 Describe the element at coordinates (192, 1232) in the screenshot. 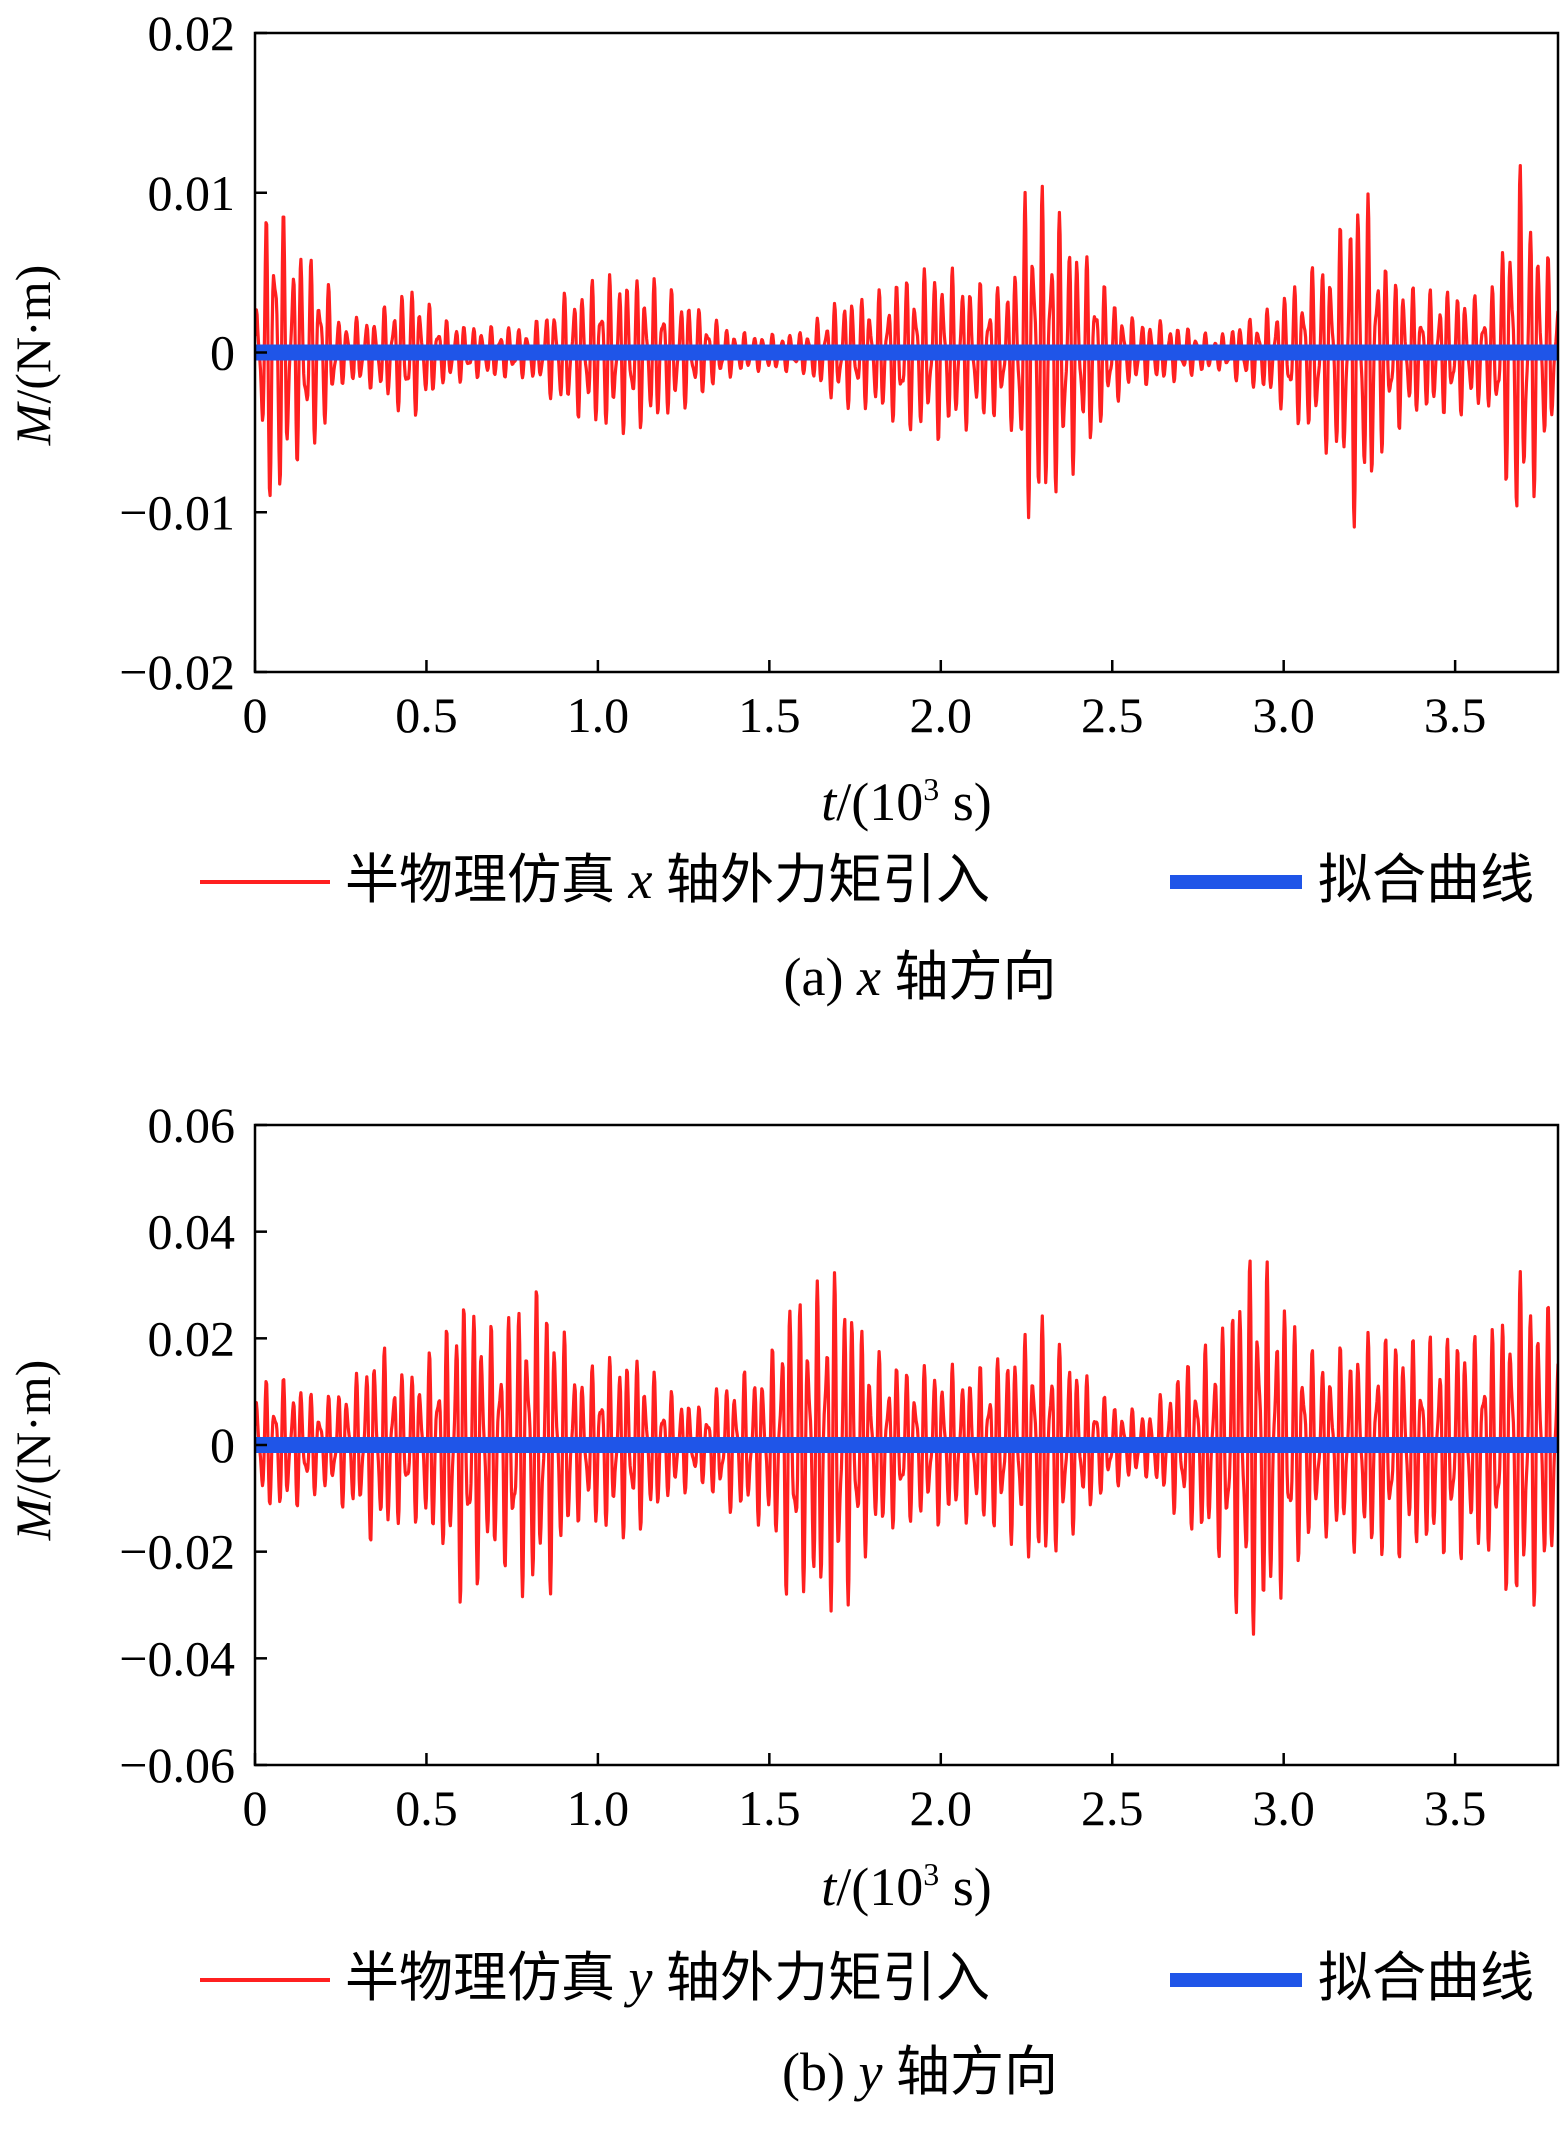

I see `y-tick-label: 0.04` at that location.